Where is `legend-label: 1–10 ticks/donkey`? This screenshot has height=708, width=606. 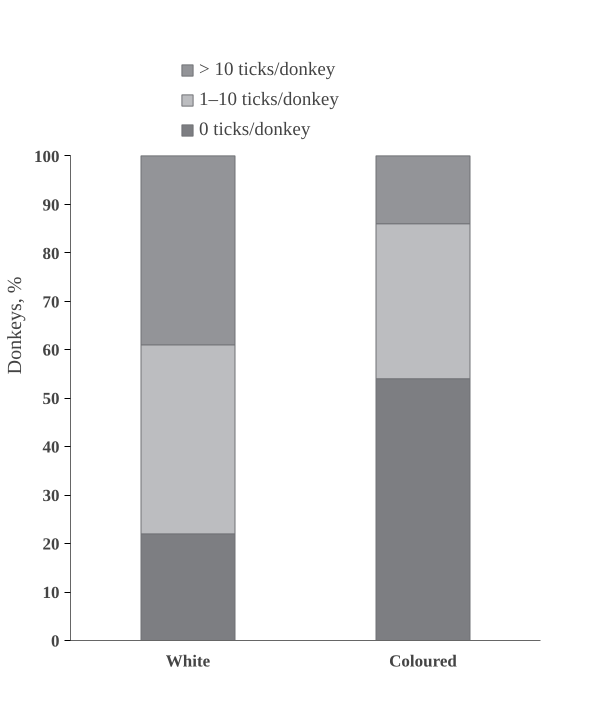
legend-label: 1–10 ticks/donkey is located at coordinates (269, 100).